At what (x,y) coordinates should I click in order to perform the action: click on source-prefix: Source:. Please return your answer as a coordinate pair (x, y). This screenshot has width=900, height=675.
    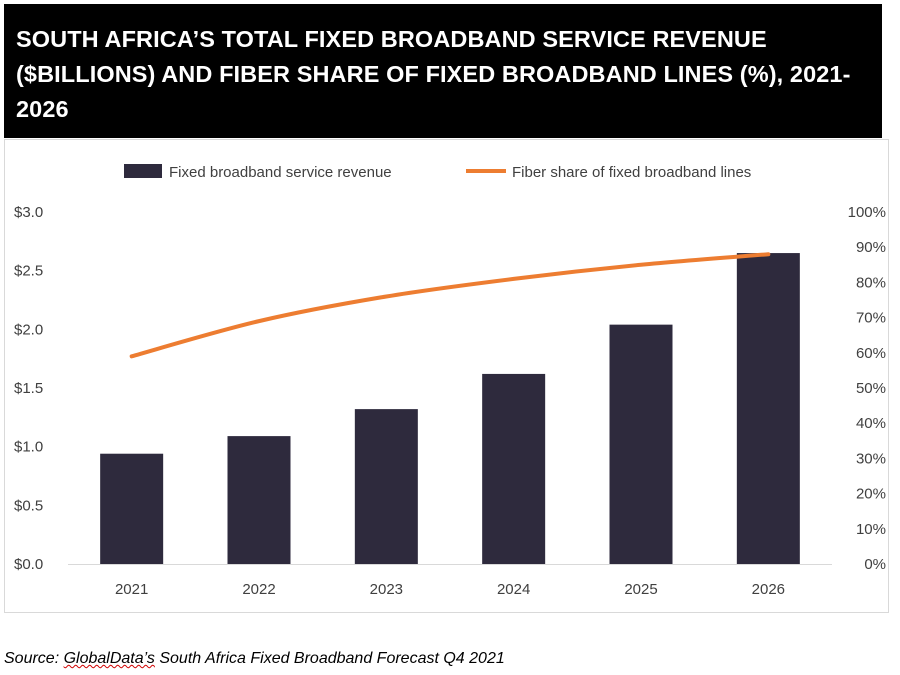
    Looking at the image, I should click on (34, 658).